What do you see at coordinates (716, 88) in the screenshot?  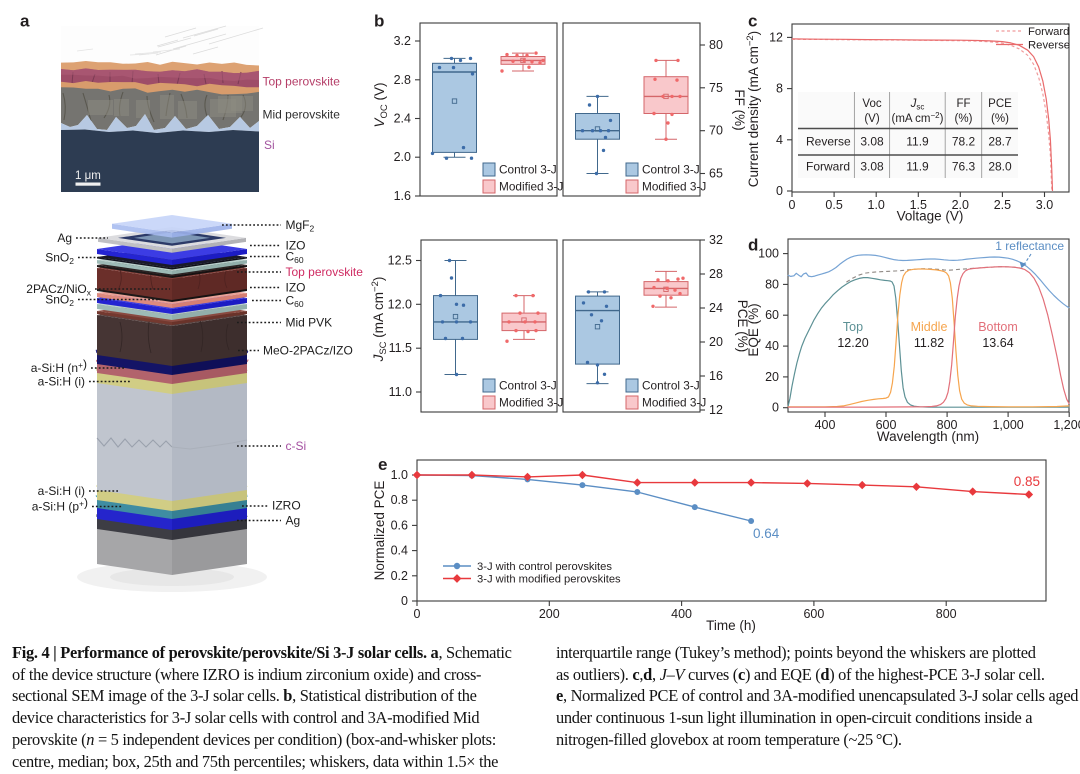 I see `svg-text: 75` at bounding box center [716, 88].